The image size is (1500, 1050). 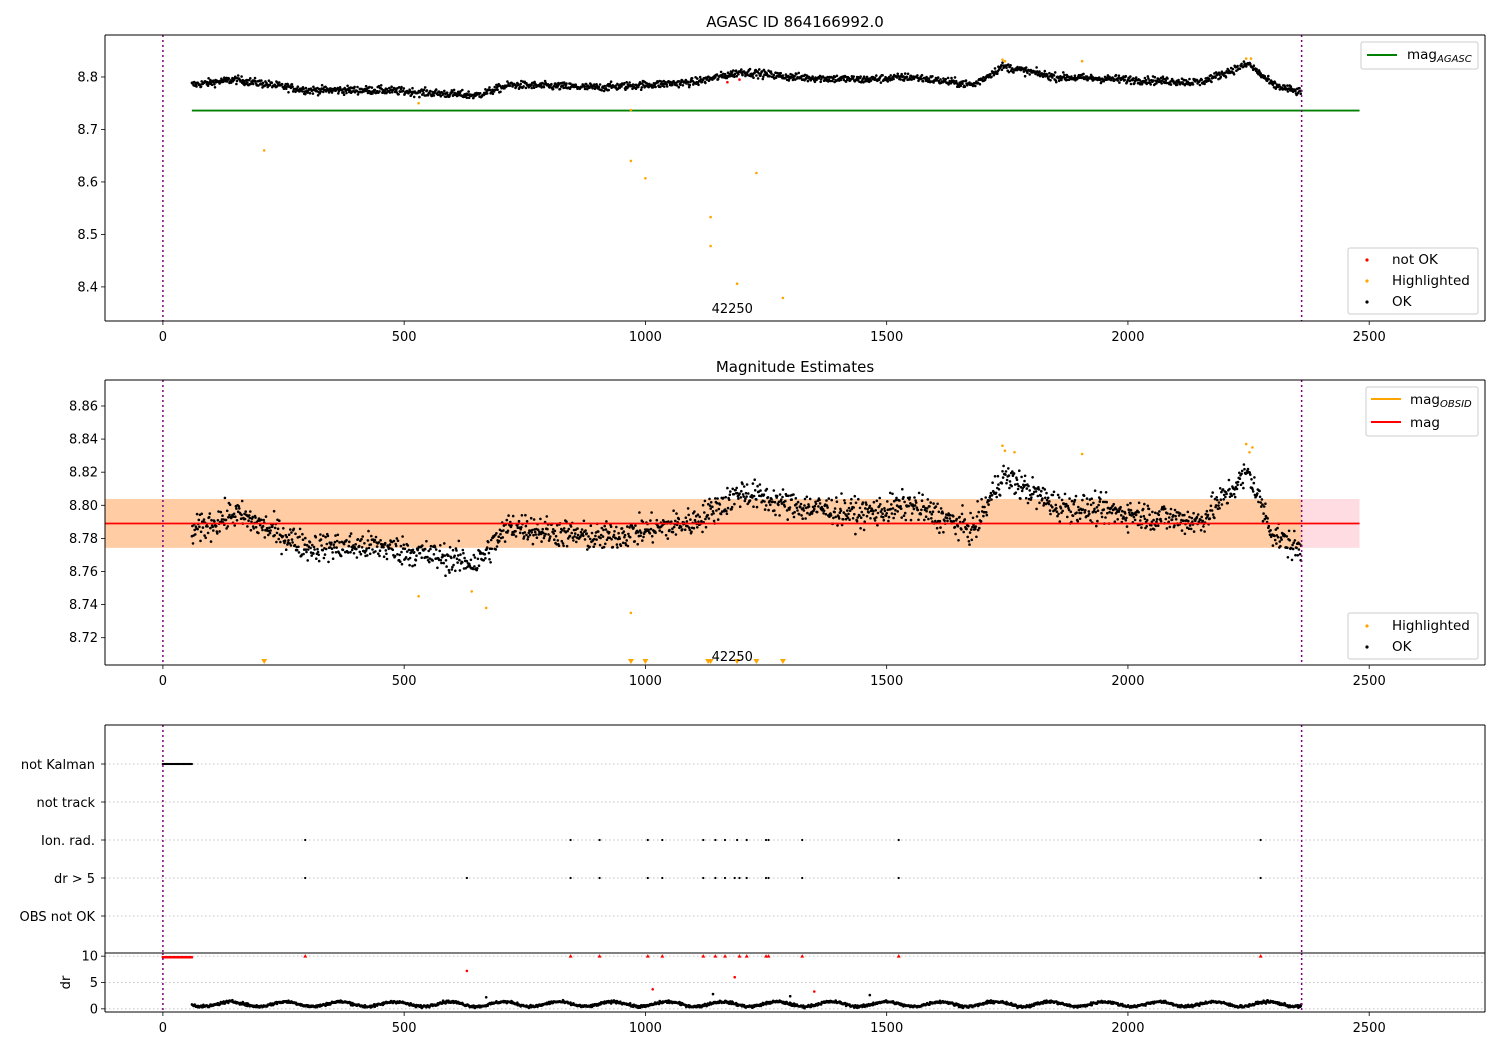 I want to click on agasc-ytick-label: 8.6, so click(x=87, y=182).